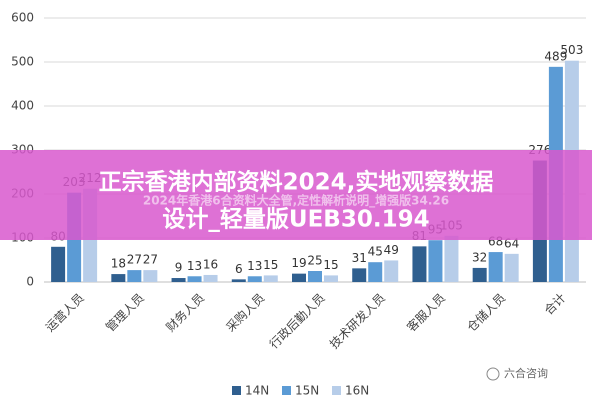 The height and width of the screenshot is (400, 592). What do you see at coordinates (22, 18) in the screenshot?
I see `y-tick-label: 600` at bounding box center [22, 18].